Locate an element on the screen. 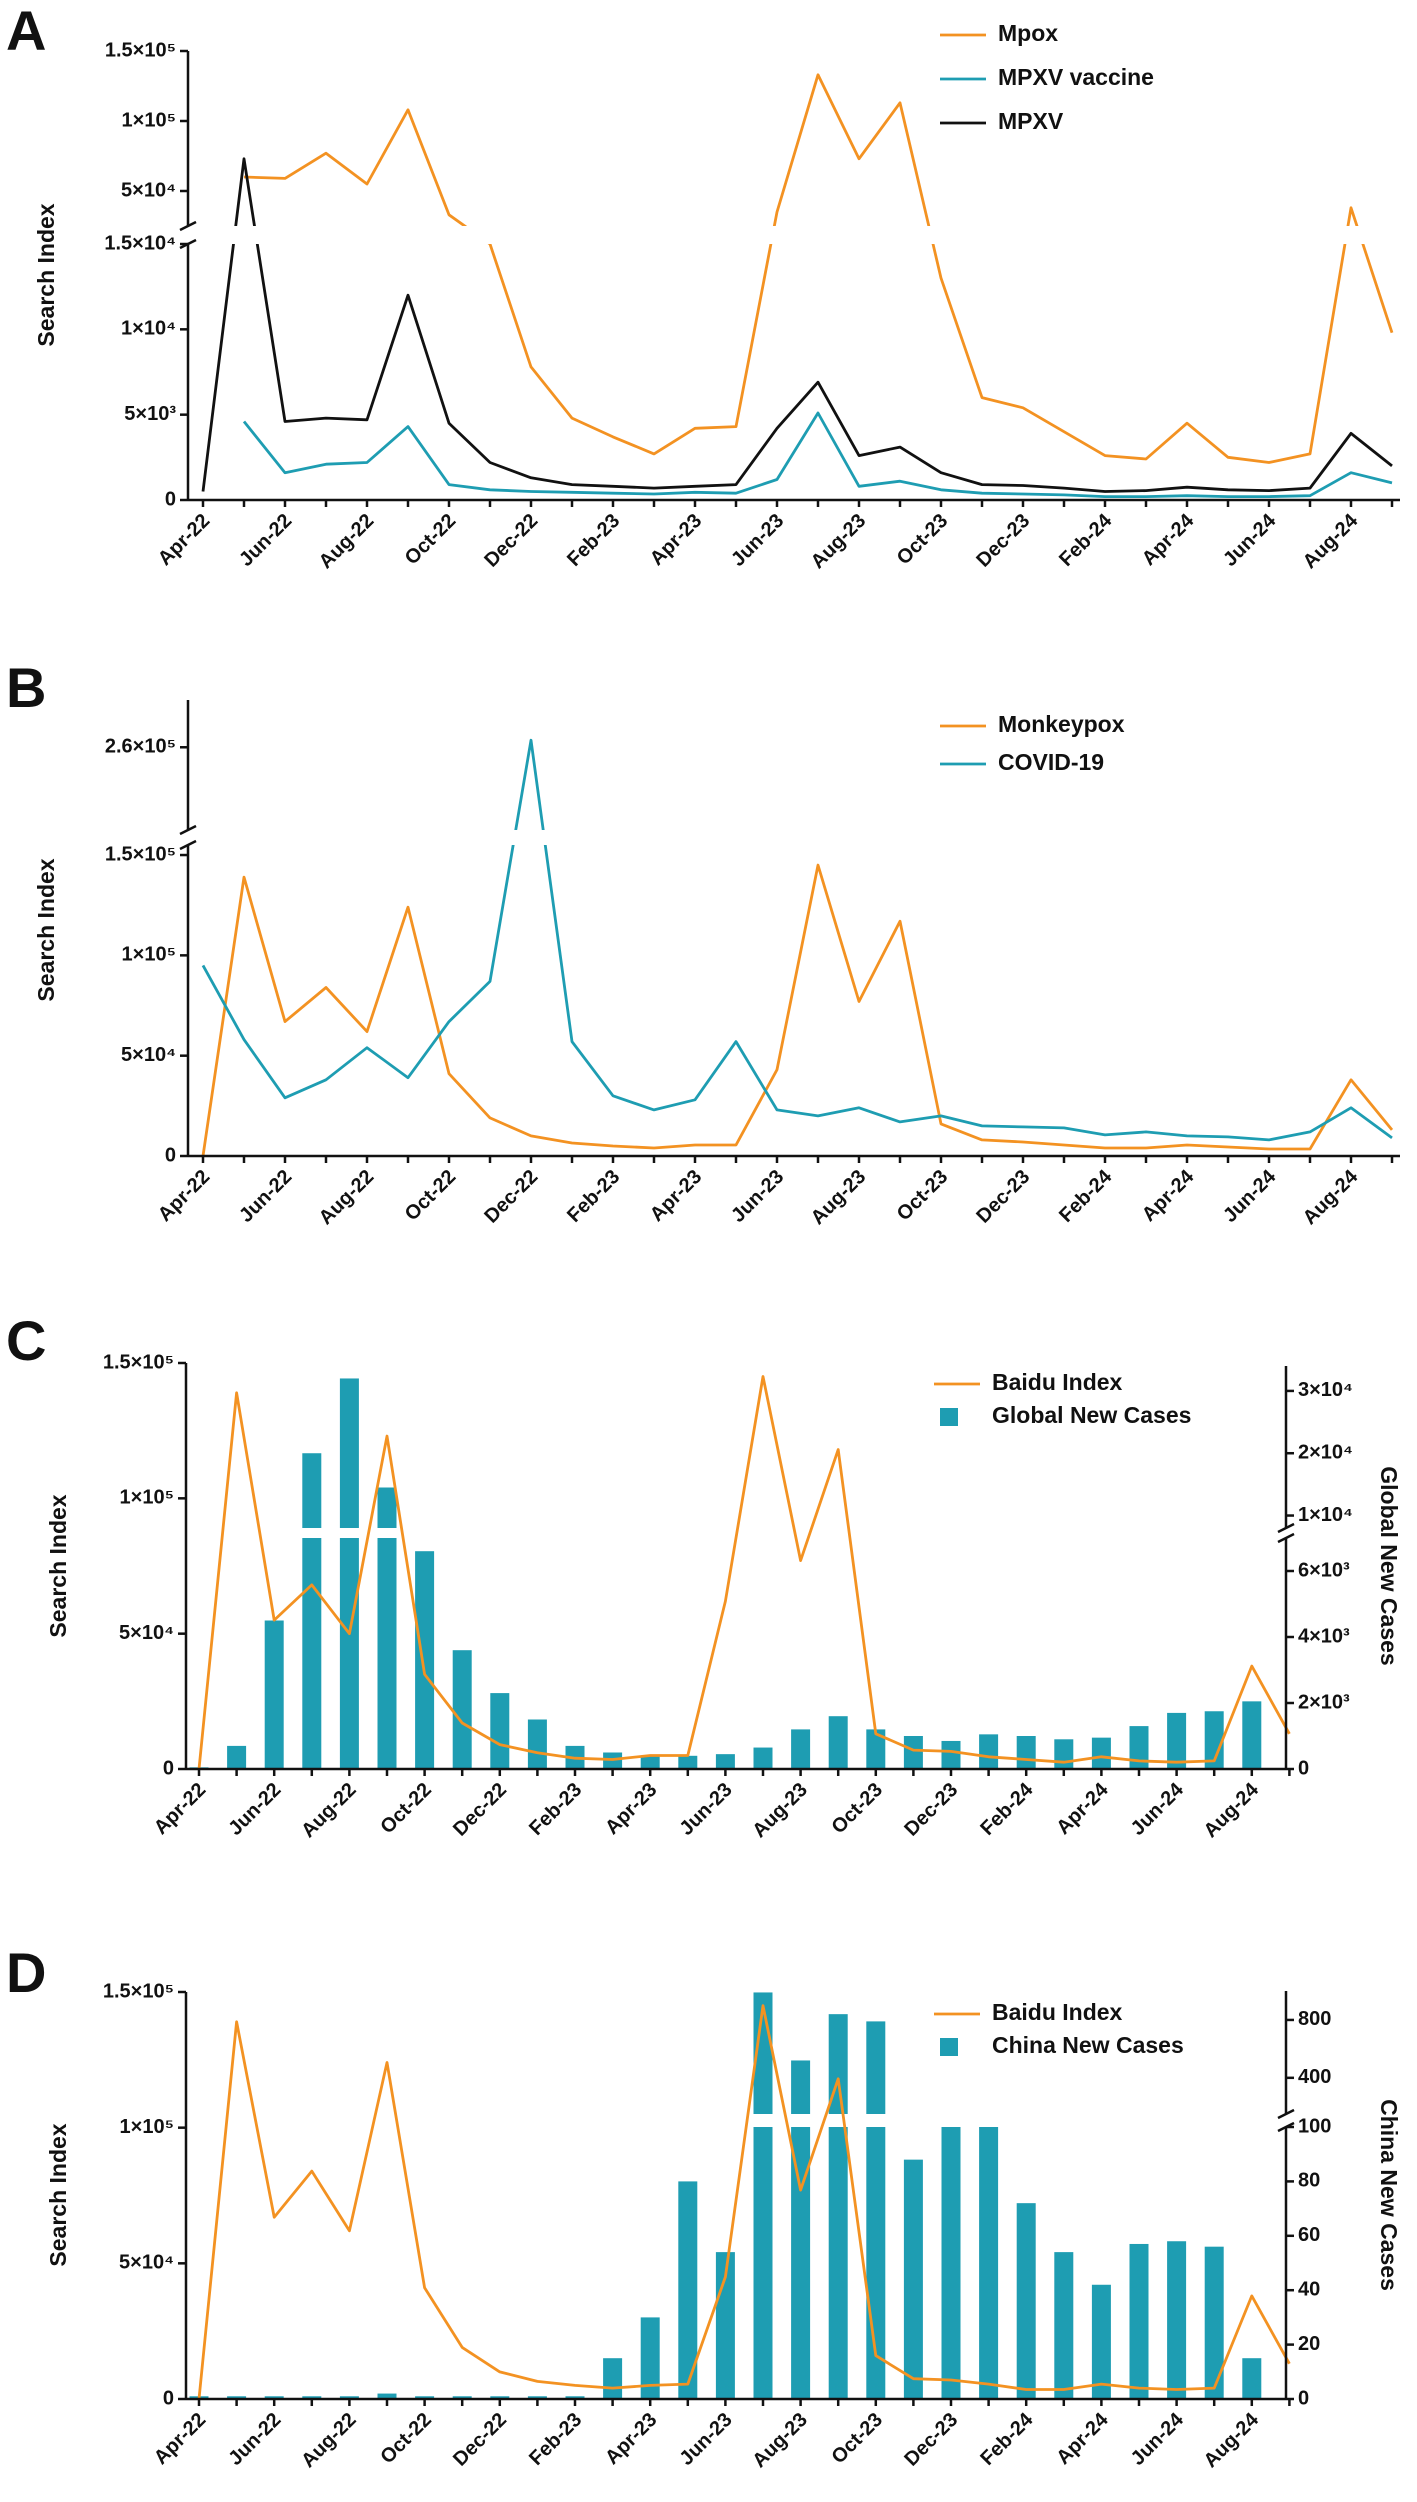 The height and width of the screenshot is (2502, 1417). y-tick-label: 800 is located at coordinates (1314, 2019).